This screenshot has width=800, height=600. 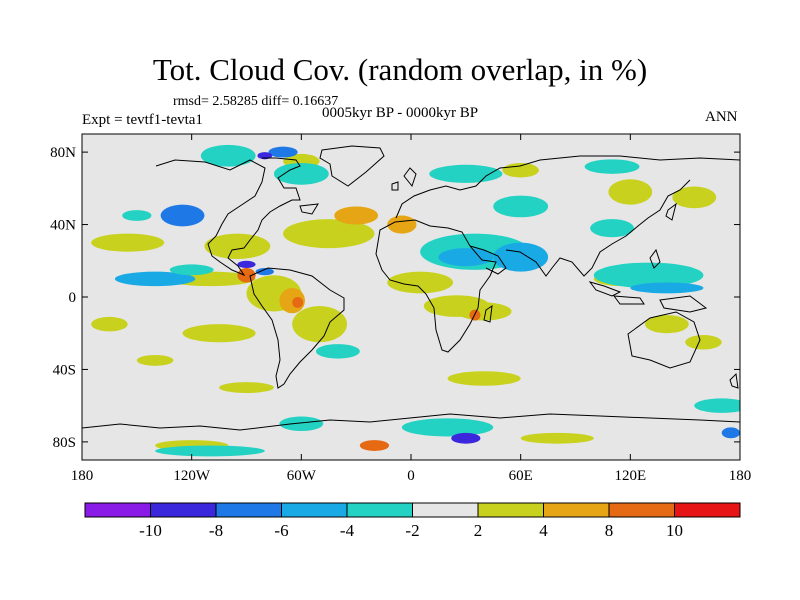 What do you see at coordinates (63, 153) in the screenshot?
I see `y-tick-label: 80N` at bounding box center [63, 153].